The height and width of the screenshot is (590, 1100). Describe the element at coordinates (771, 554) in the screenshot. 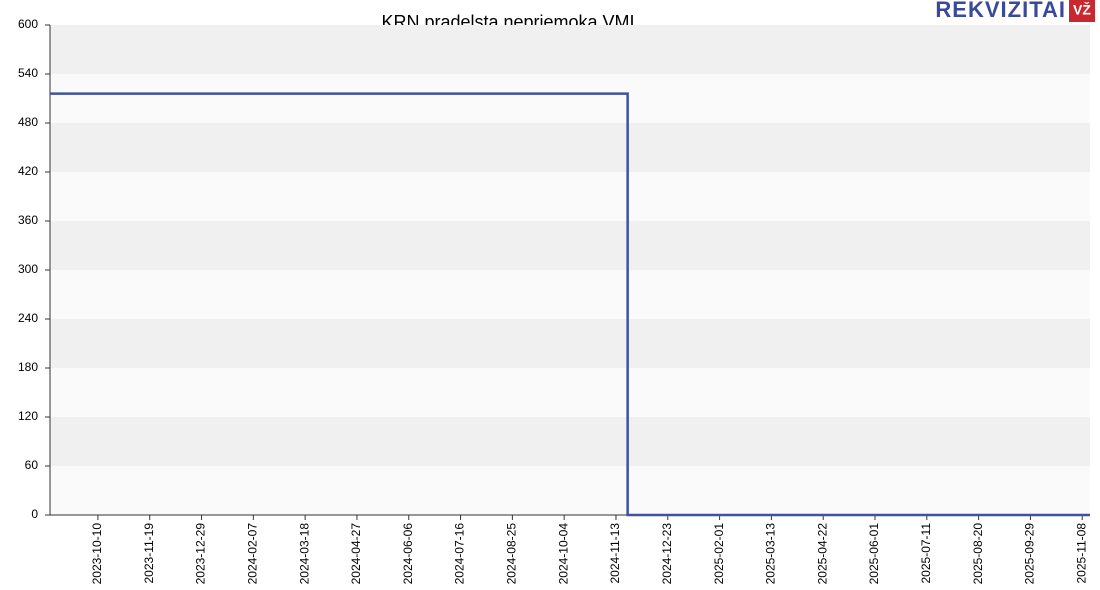

I see `x-tick-label: 2025-03-13` at that location.